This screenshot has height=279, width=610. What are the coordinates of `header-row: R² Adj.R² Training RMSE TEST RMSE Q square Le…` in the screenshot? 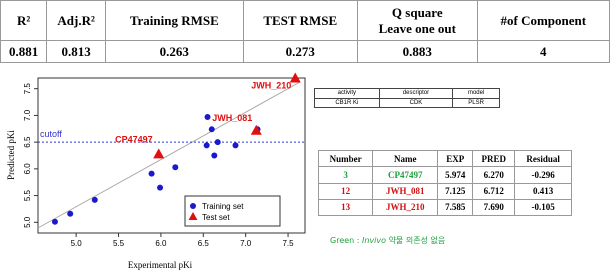 It's located at (305, 20).